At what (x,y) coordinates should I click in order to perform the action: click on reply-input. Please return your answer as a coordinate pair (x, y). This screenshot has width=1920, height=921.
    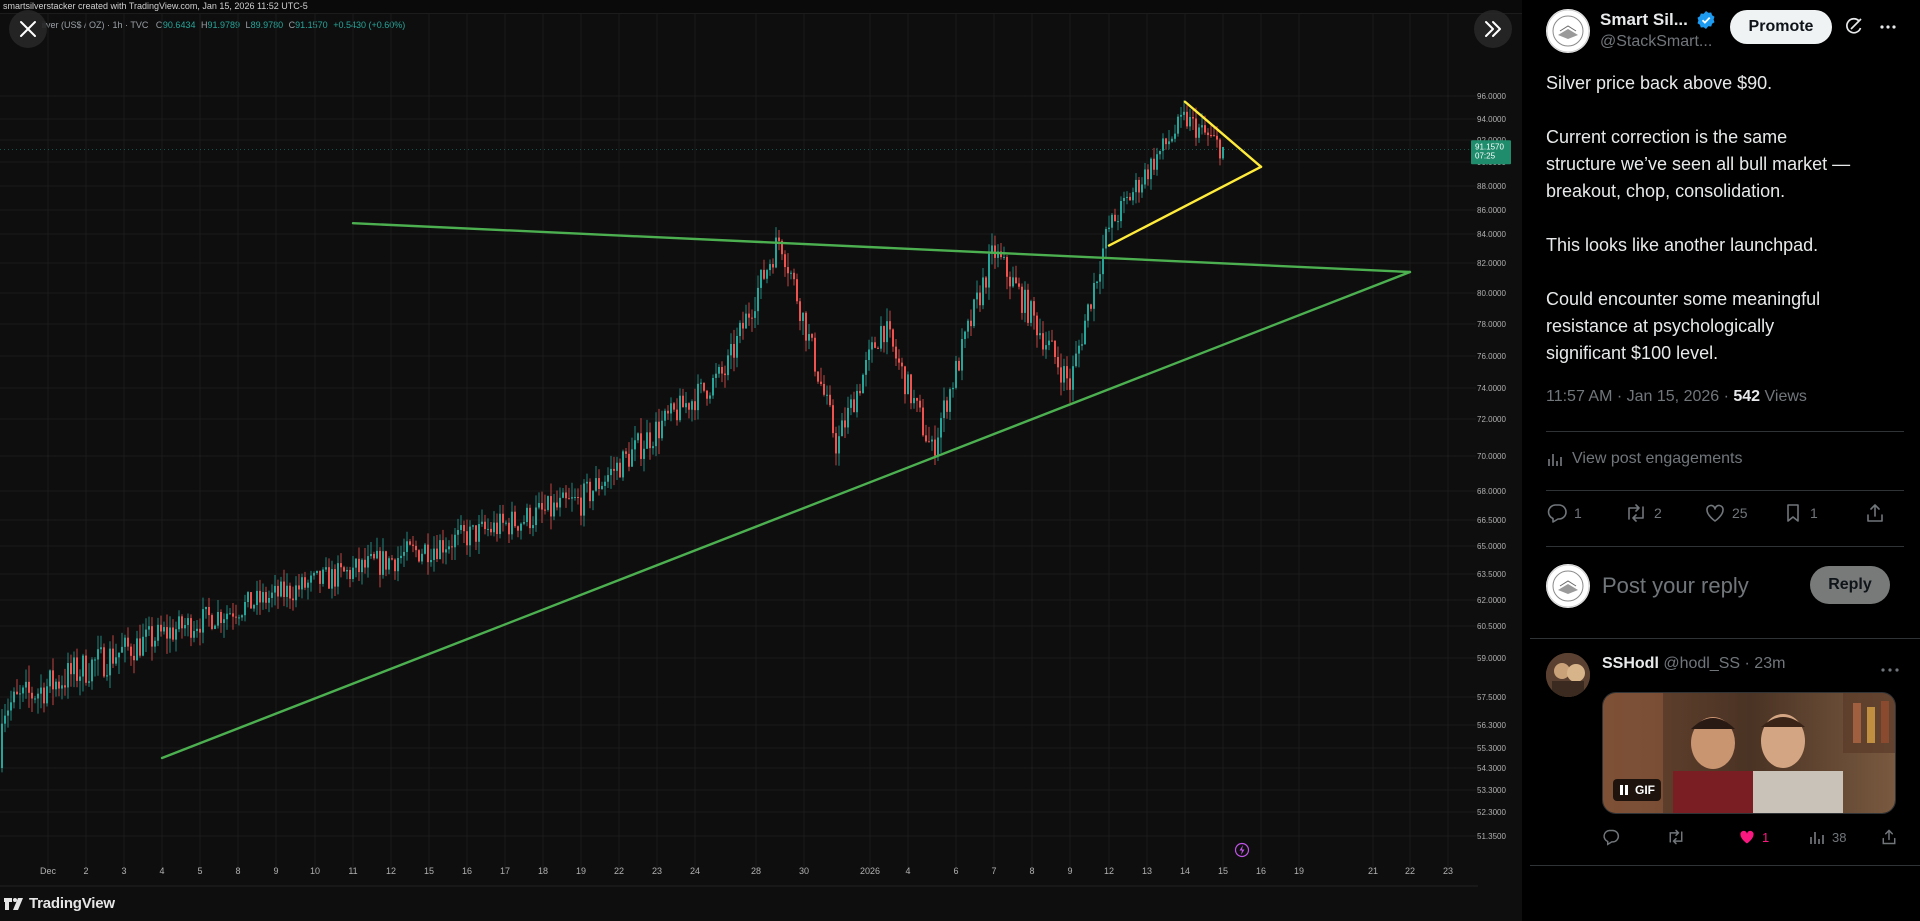
    Looking at the image, I should click on (1702, 586).